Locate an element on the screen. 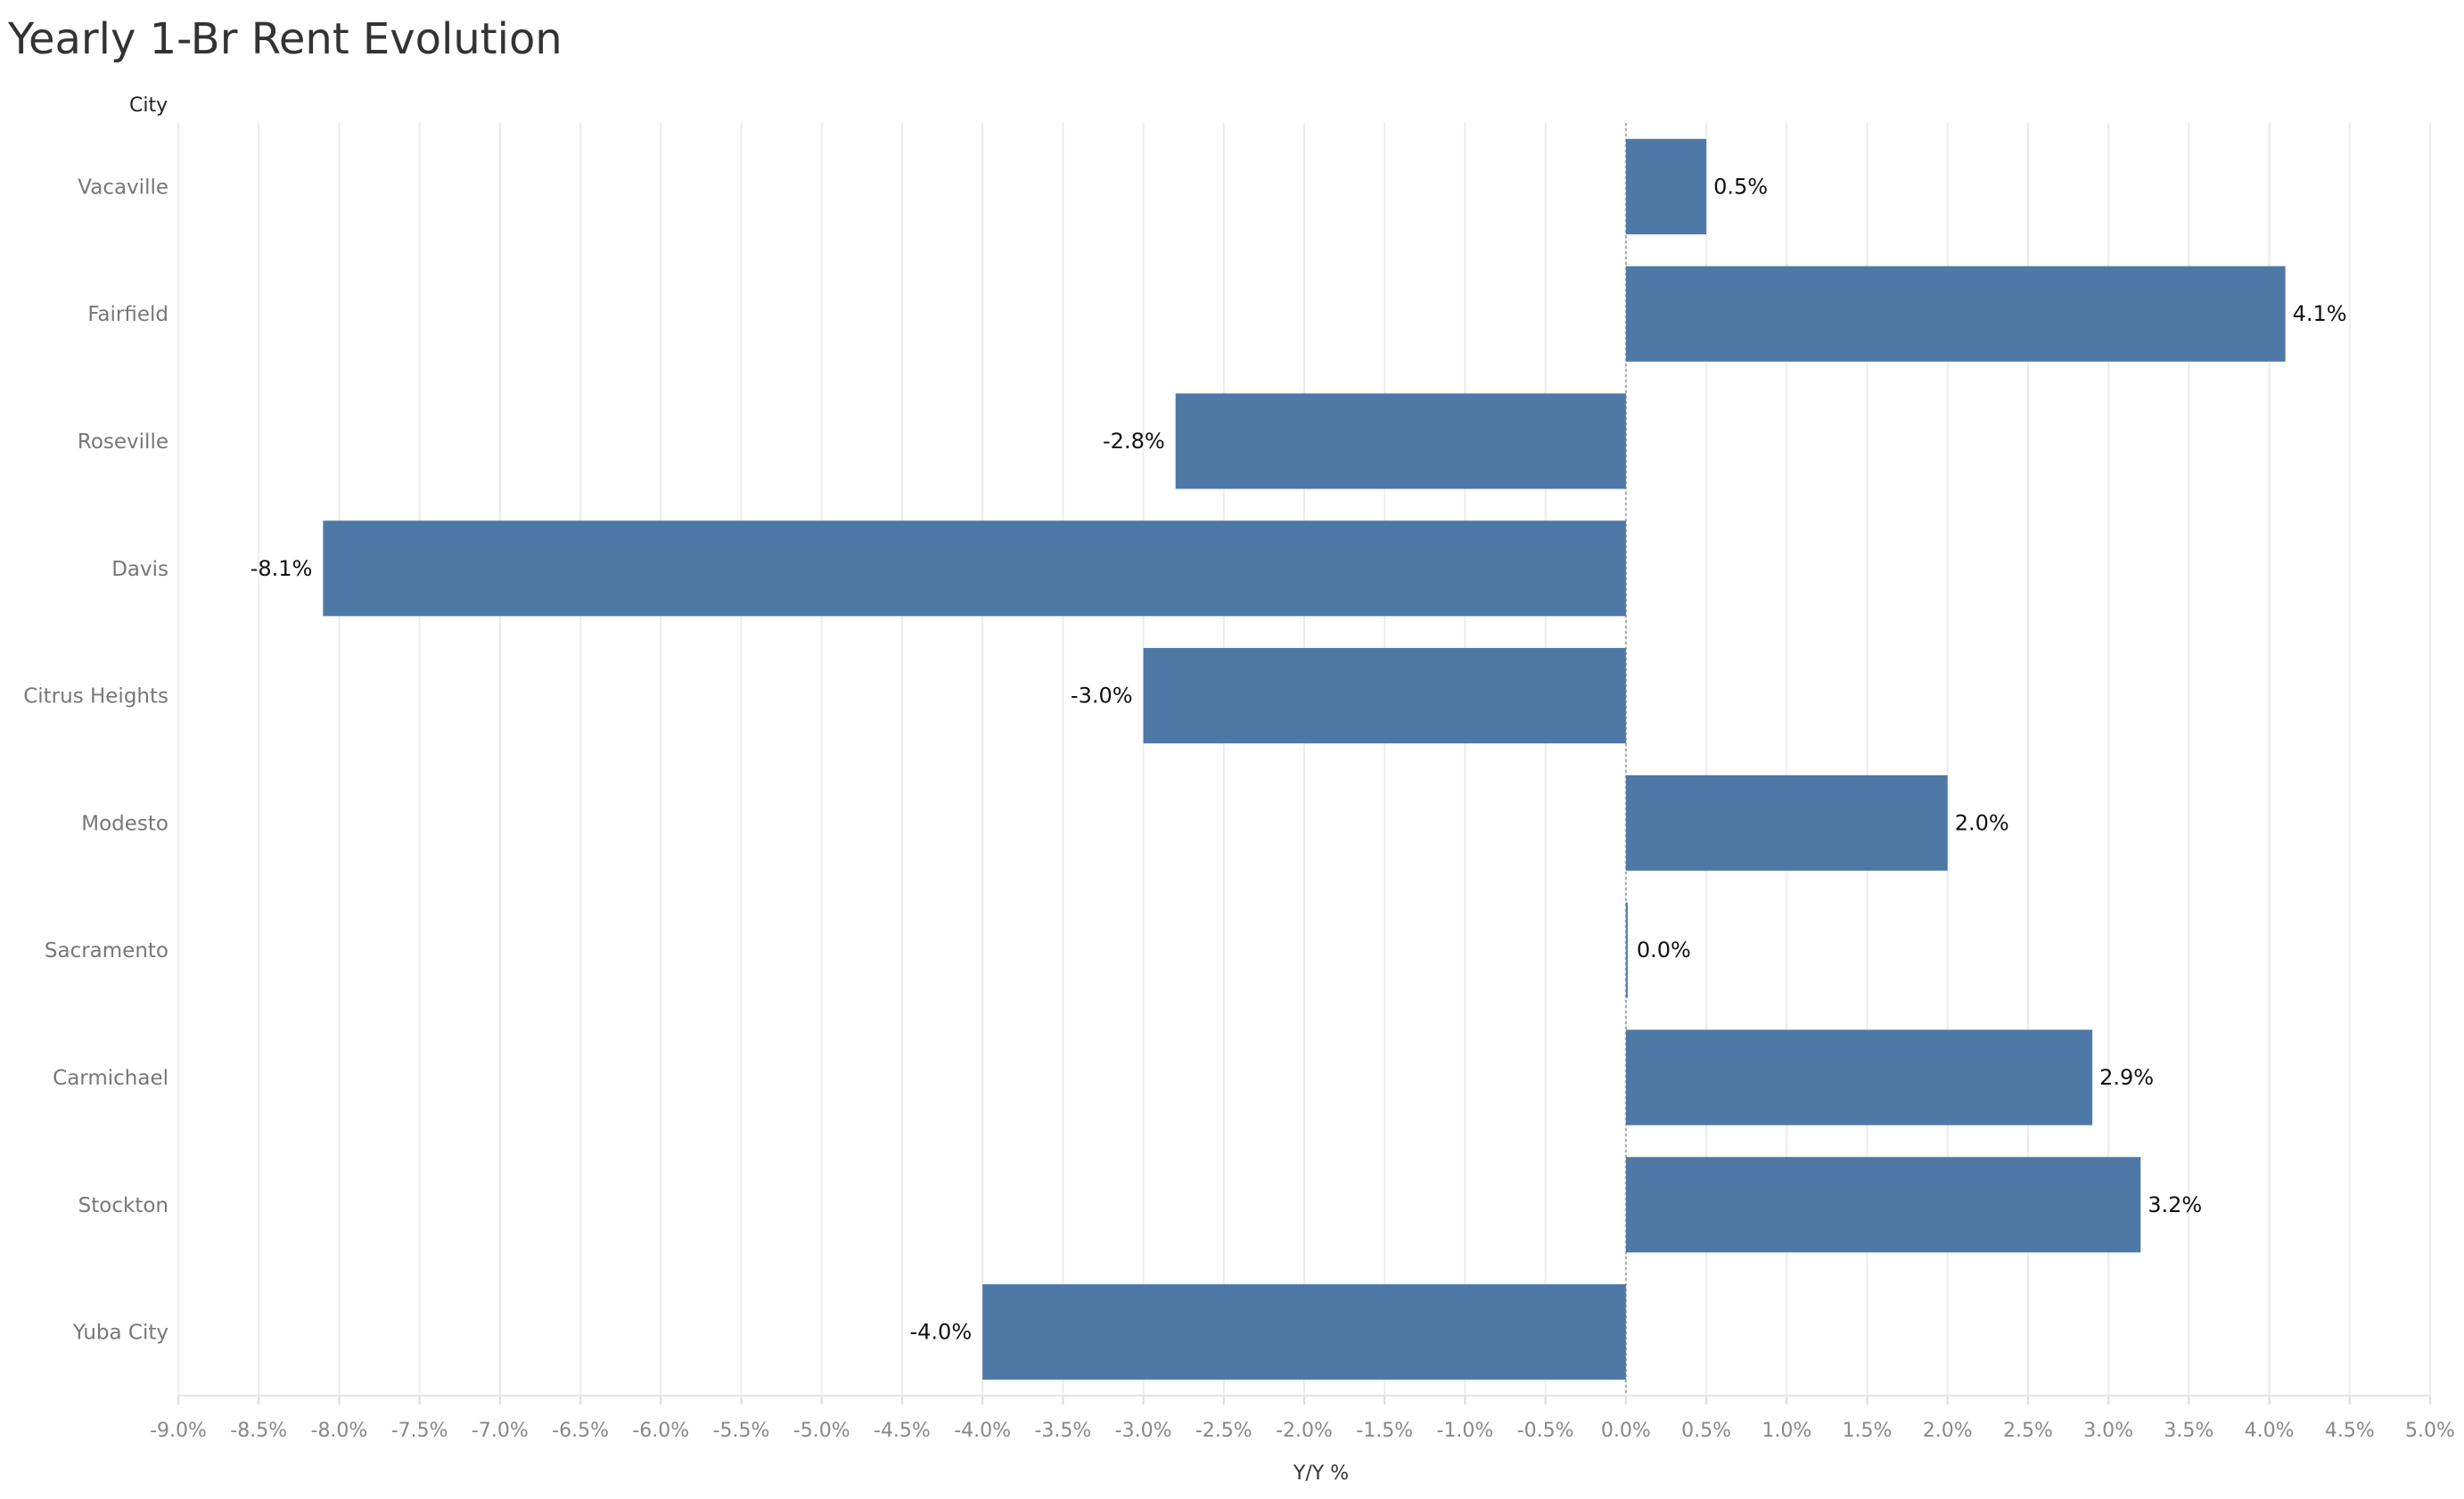  x-tick-label: -0.5% is located at coordinates (1545, 1431).